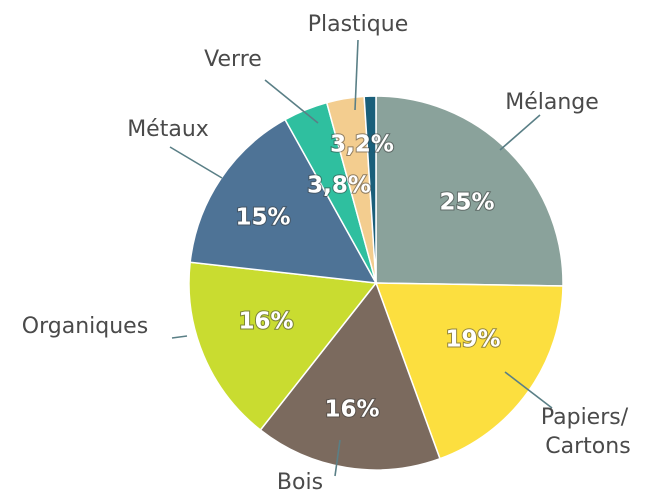  What do you see at coordinates (552, 102) in the screenshot?
I see `category-label: Mélange` at bounding box center [552, 102].